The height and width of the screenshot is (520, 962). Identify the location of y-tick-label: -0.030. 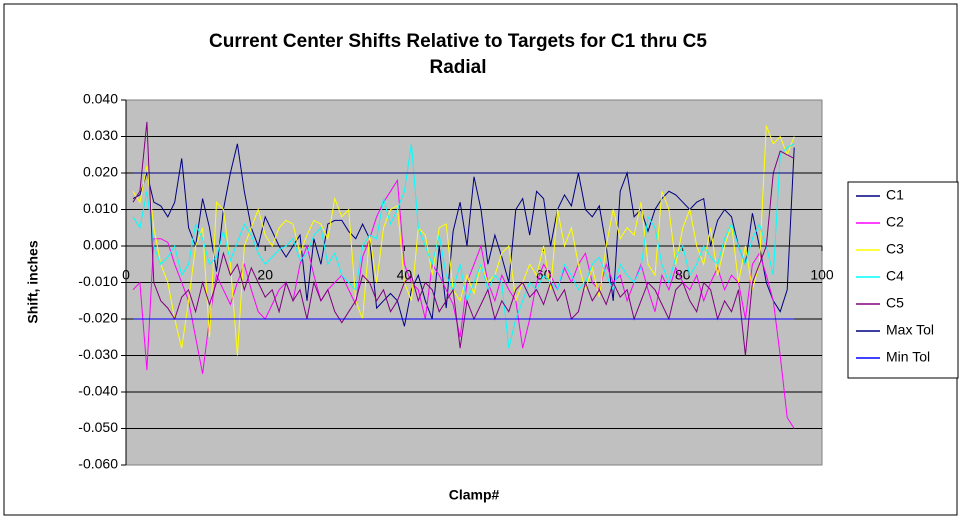
(98, 354).